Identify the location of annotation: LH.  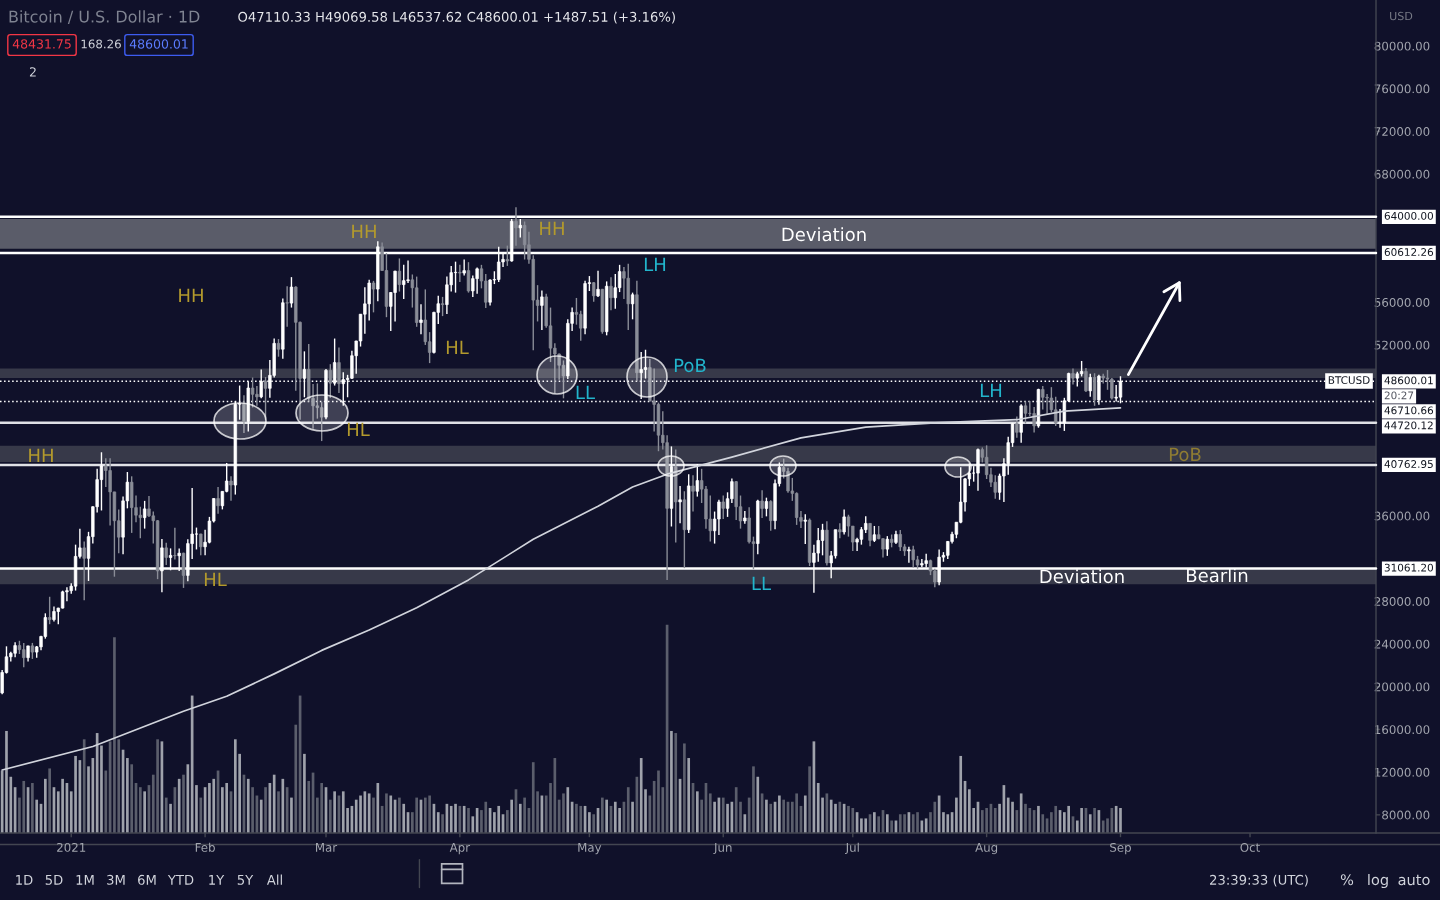
(655, 264).